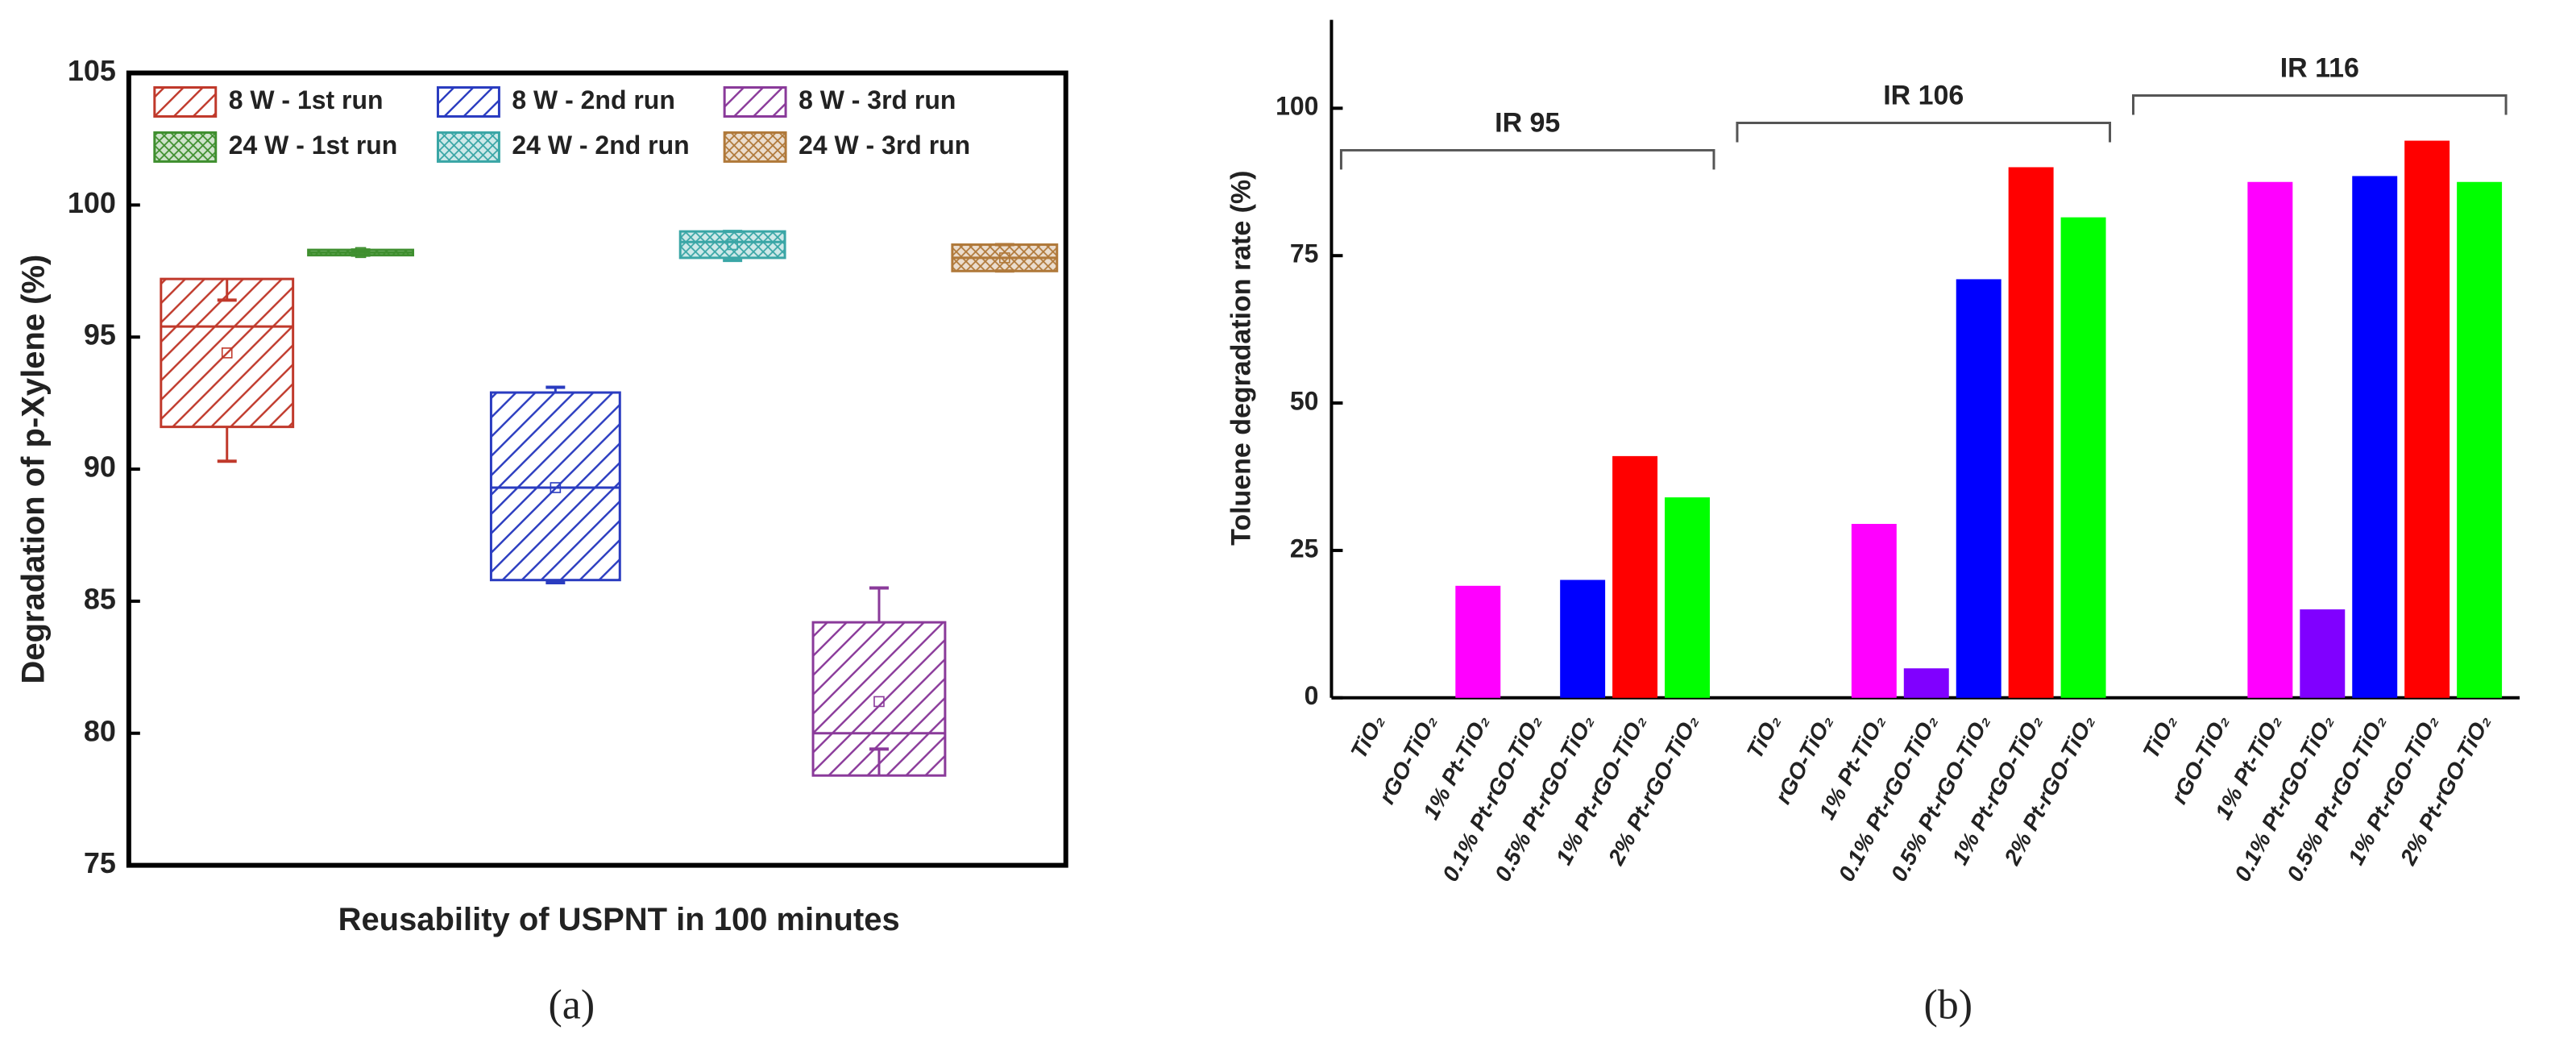 This screenshot has height=1051, width=2576. Describe the element at coordinates (100, 467) in the screenshot. I see `y-tick-label: 90` at that location.